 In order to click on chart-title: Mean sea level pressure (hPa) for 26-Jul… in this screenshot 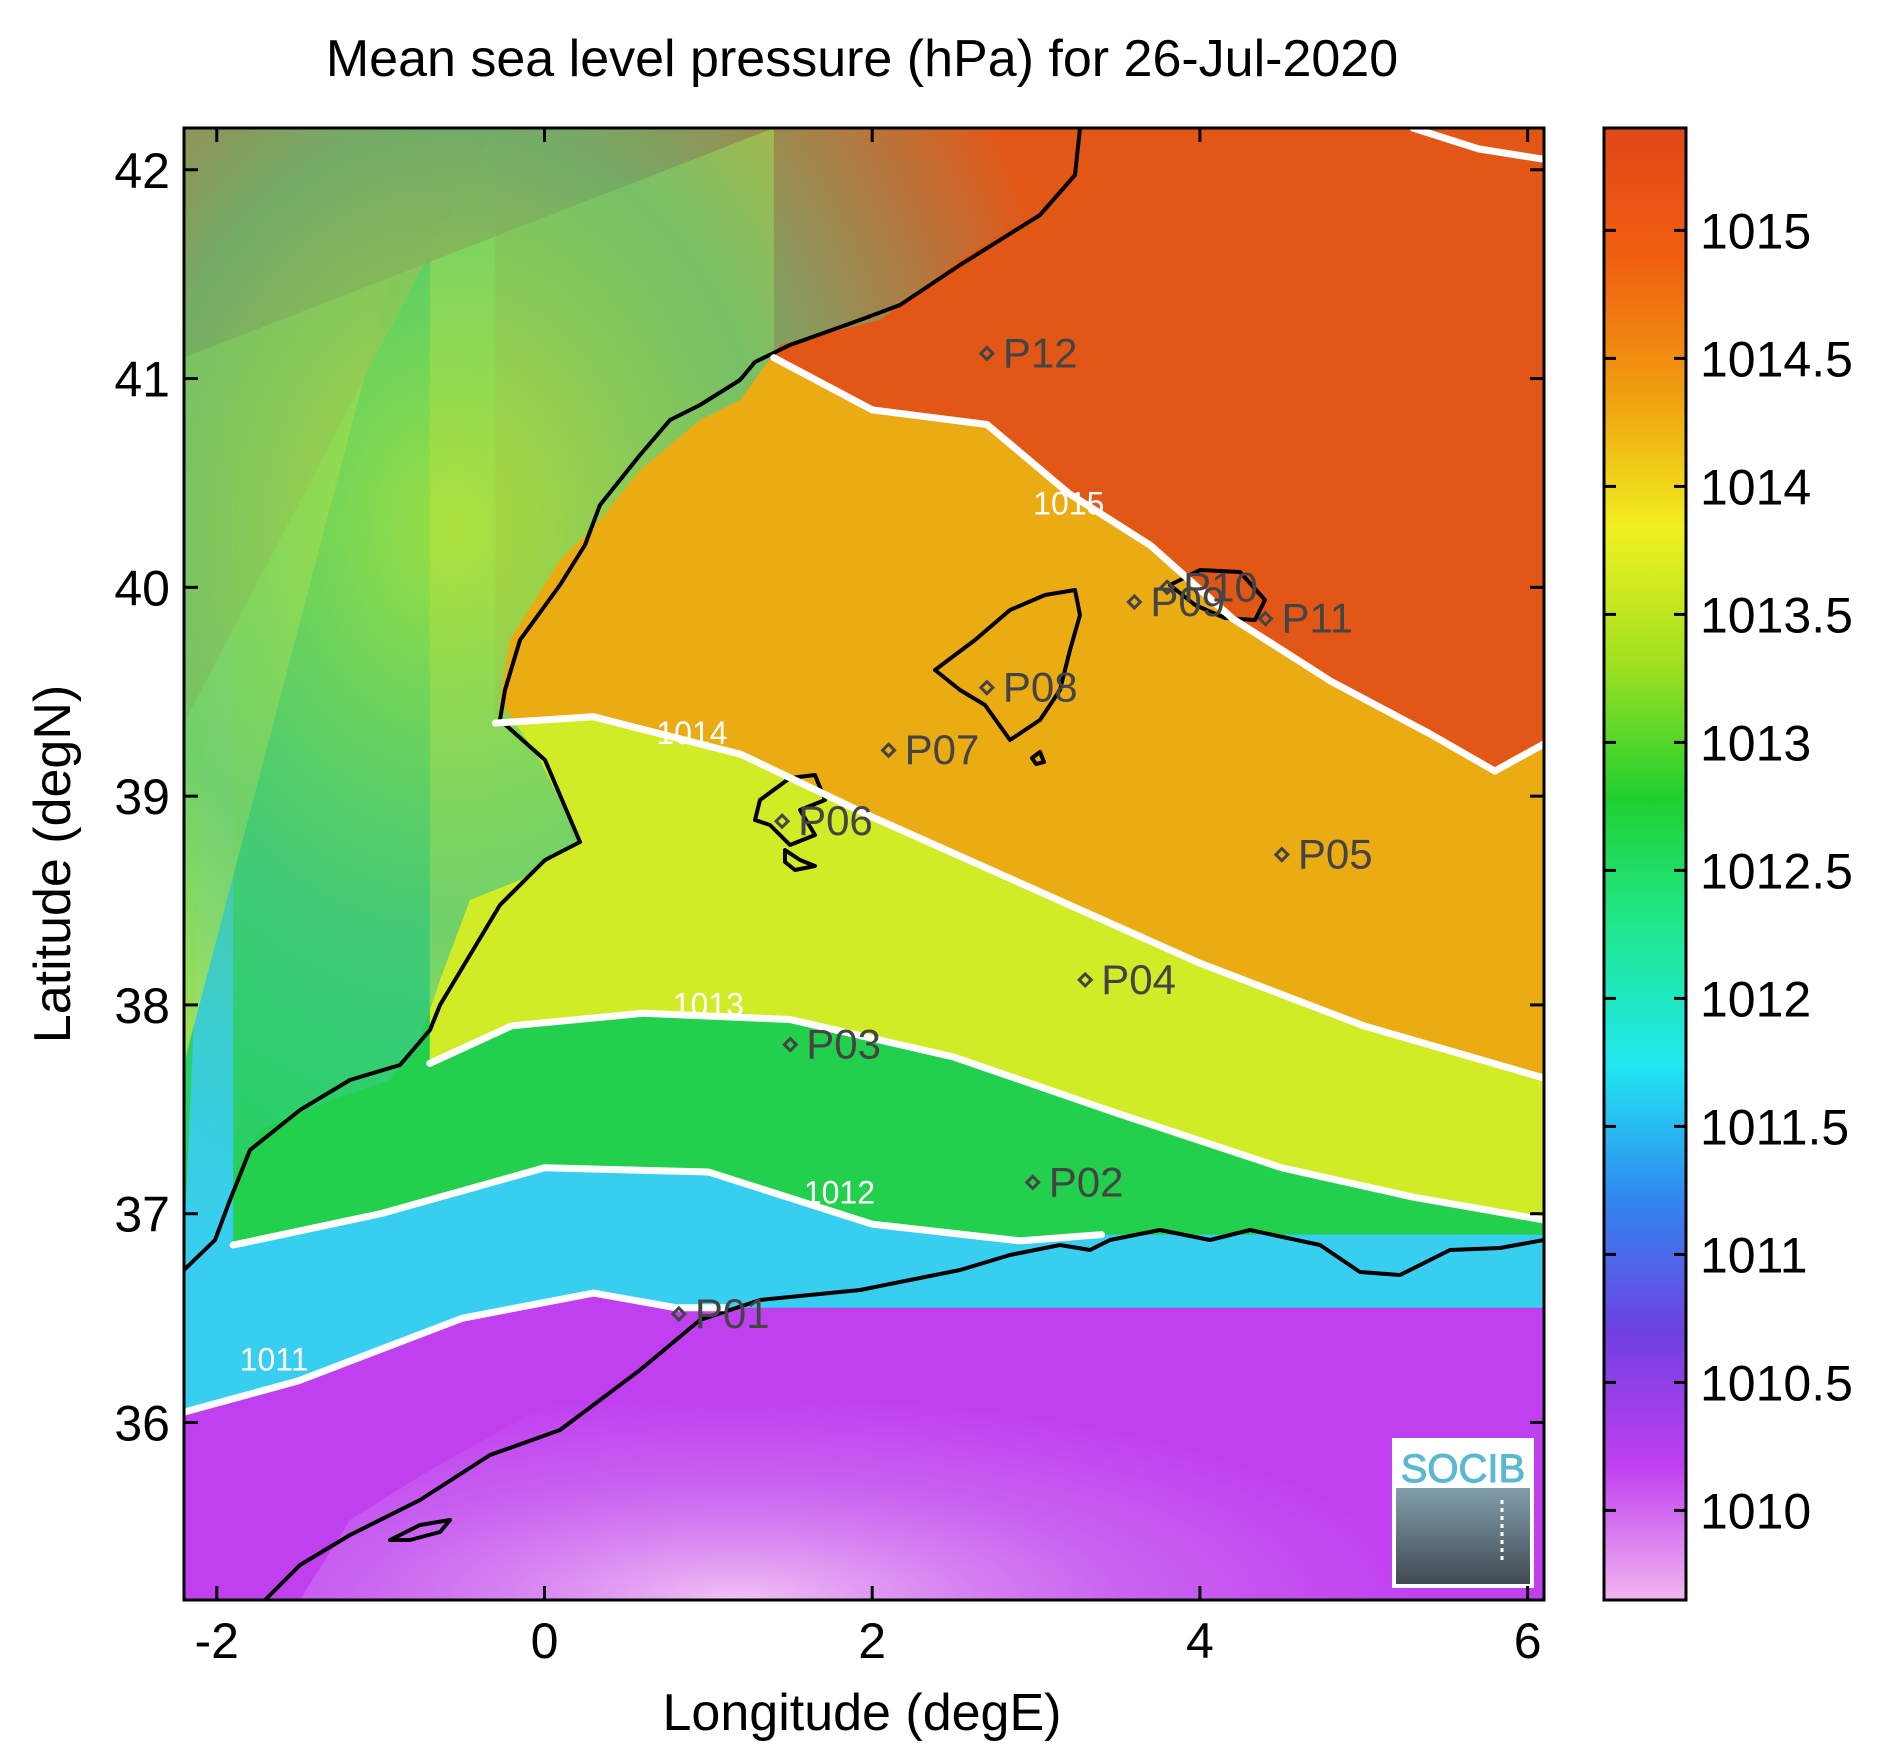, I will do `click(862, 59)`.